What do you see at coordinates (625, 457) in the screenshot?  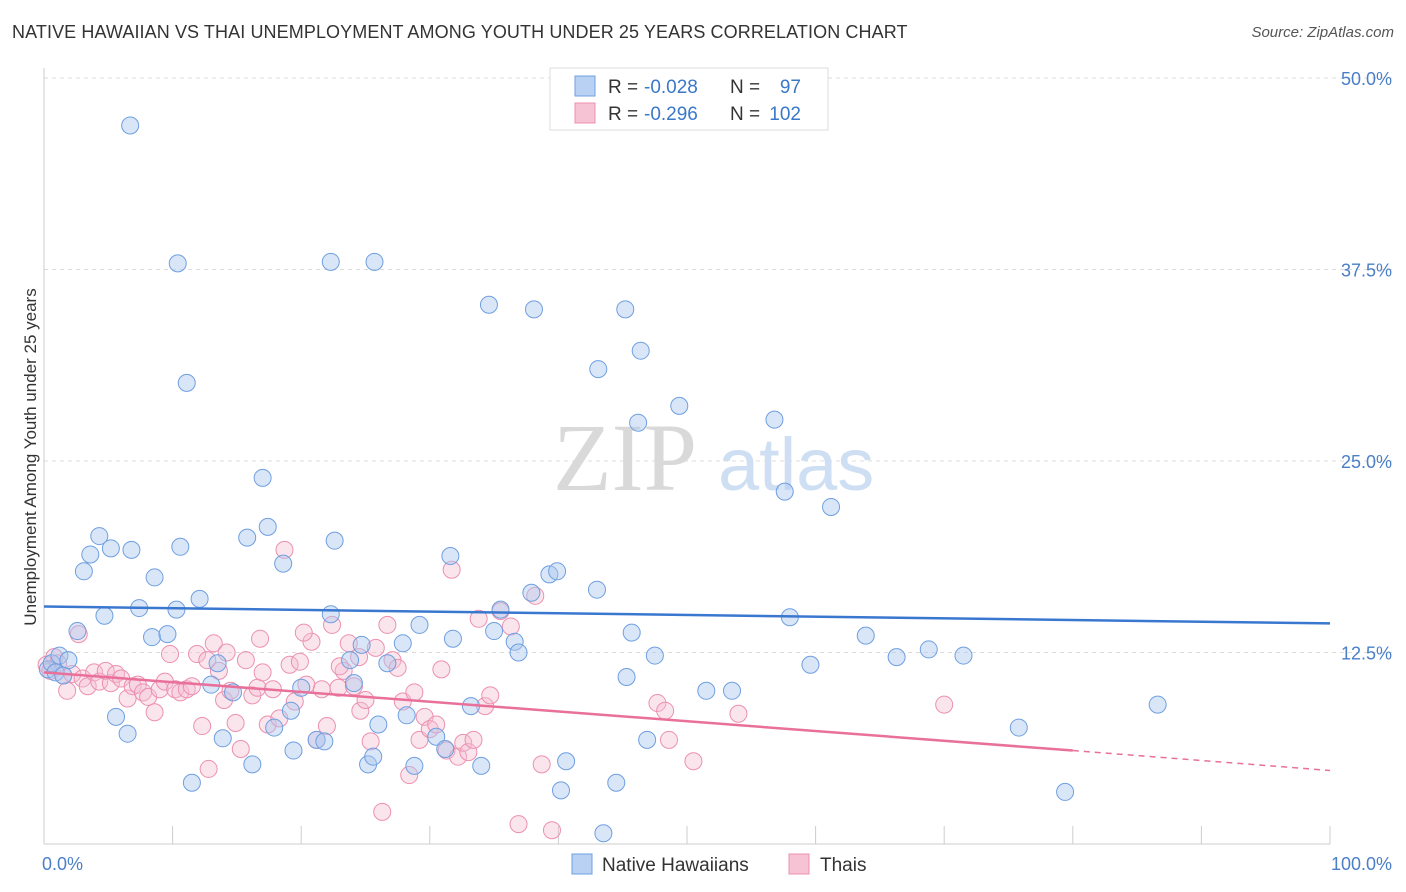 I see `watermark-zip: ZIP` at bounding box center [625, 457].